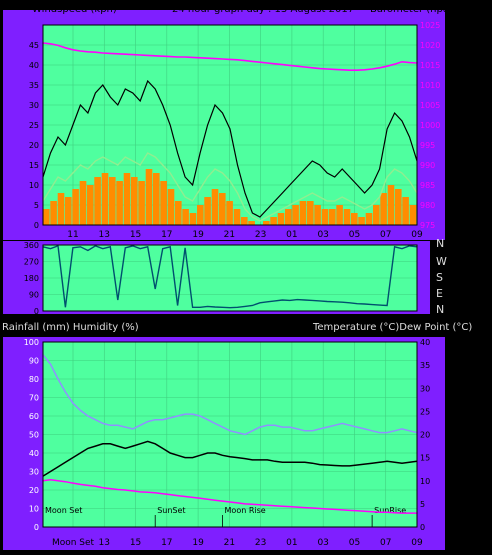 Image resolution: width=492 pixels, height=555 pixels. I want to click on humidity-tick-9: 90, so click(34, 361).